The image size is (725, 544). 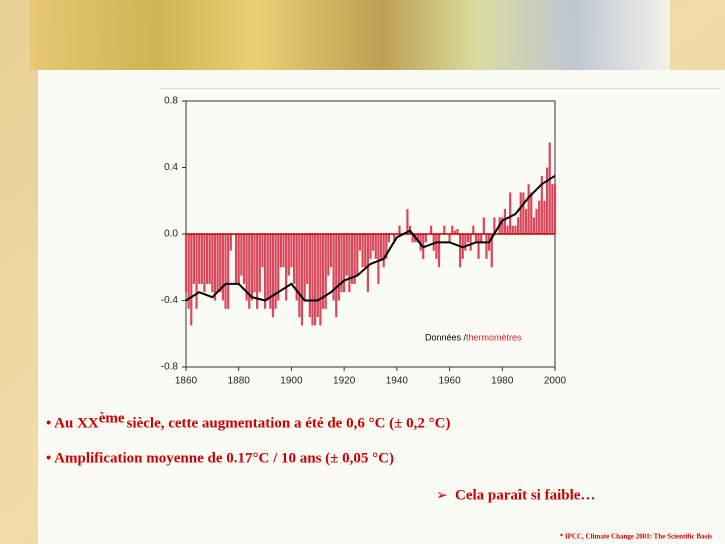 I want to click on x-tick-label: 1980, so click(x=502, y=381).